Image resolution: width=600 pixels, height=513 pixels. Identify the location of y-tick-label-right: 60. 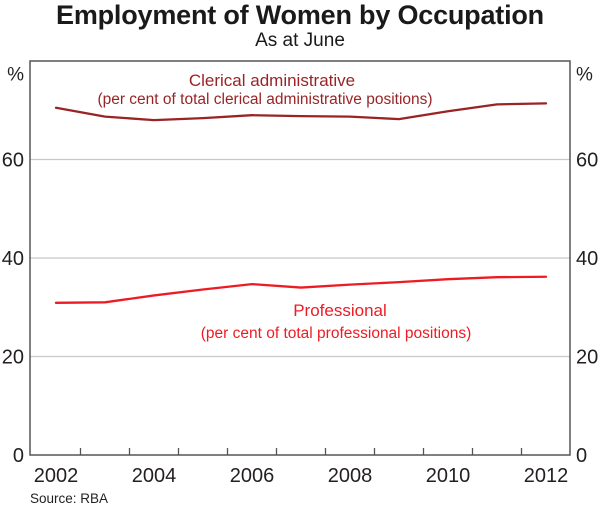
(587, 161).